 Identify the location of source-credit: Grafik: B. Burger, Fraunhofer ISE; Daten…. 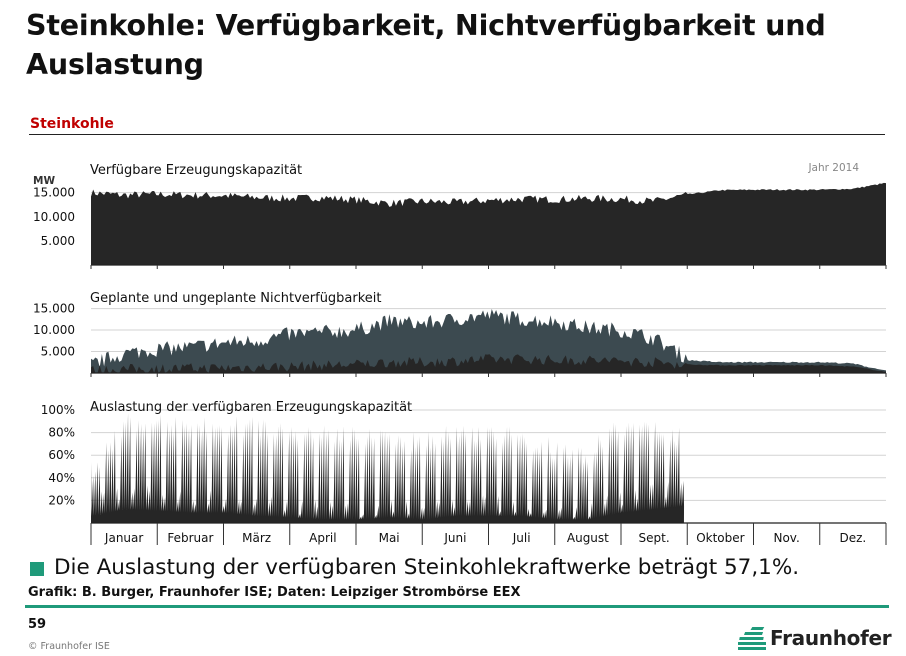
(274, 592).